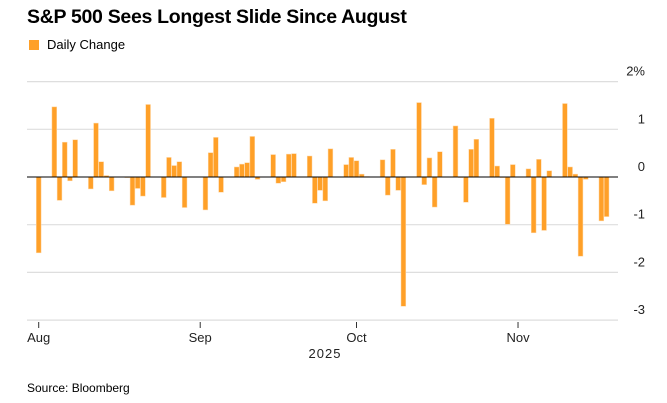 The image size is (667, 403). I want to click on legend-swatch, so click(34, 44).